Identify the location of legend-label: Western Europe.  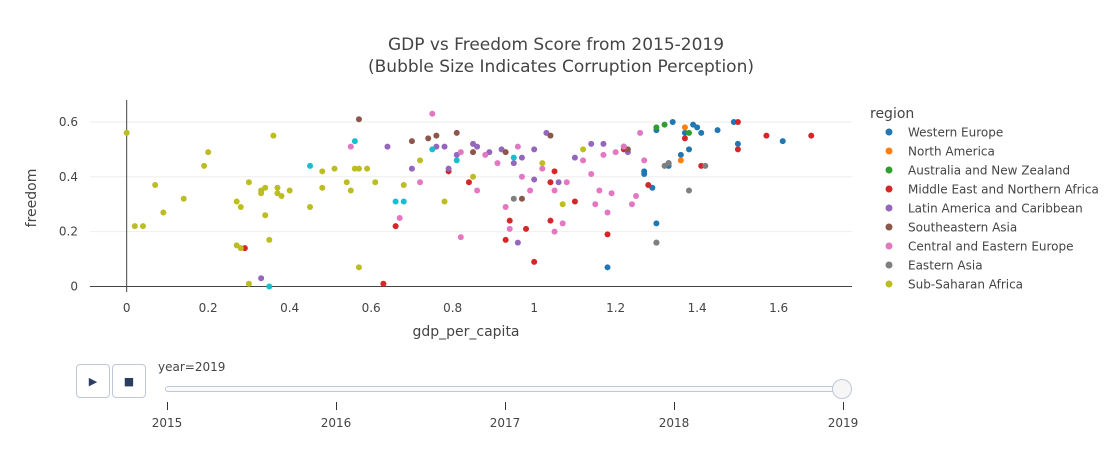
(955, 133).